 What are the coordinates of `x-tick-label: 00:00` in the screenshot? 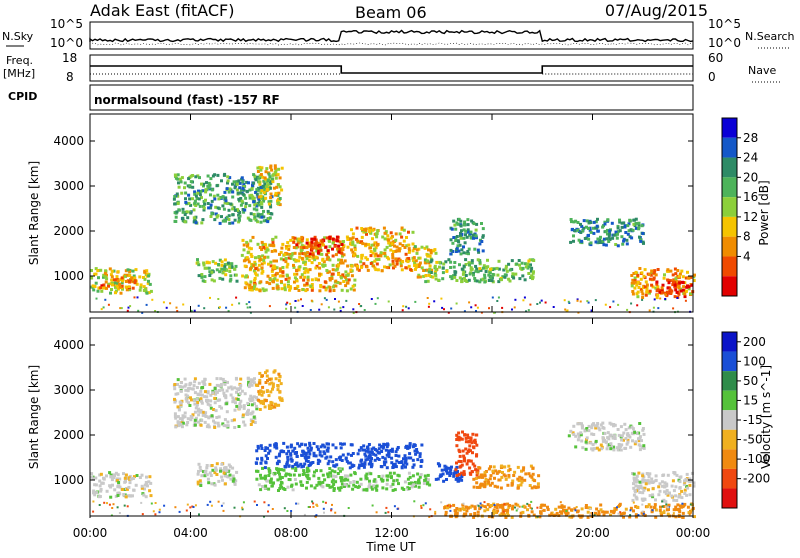 It's located at (90, 533).